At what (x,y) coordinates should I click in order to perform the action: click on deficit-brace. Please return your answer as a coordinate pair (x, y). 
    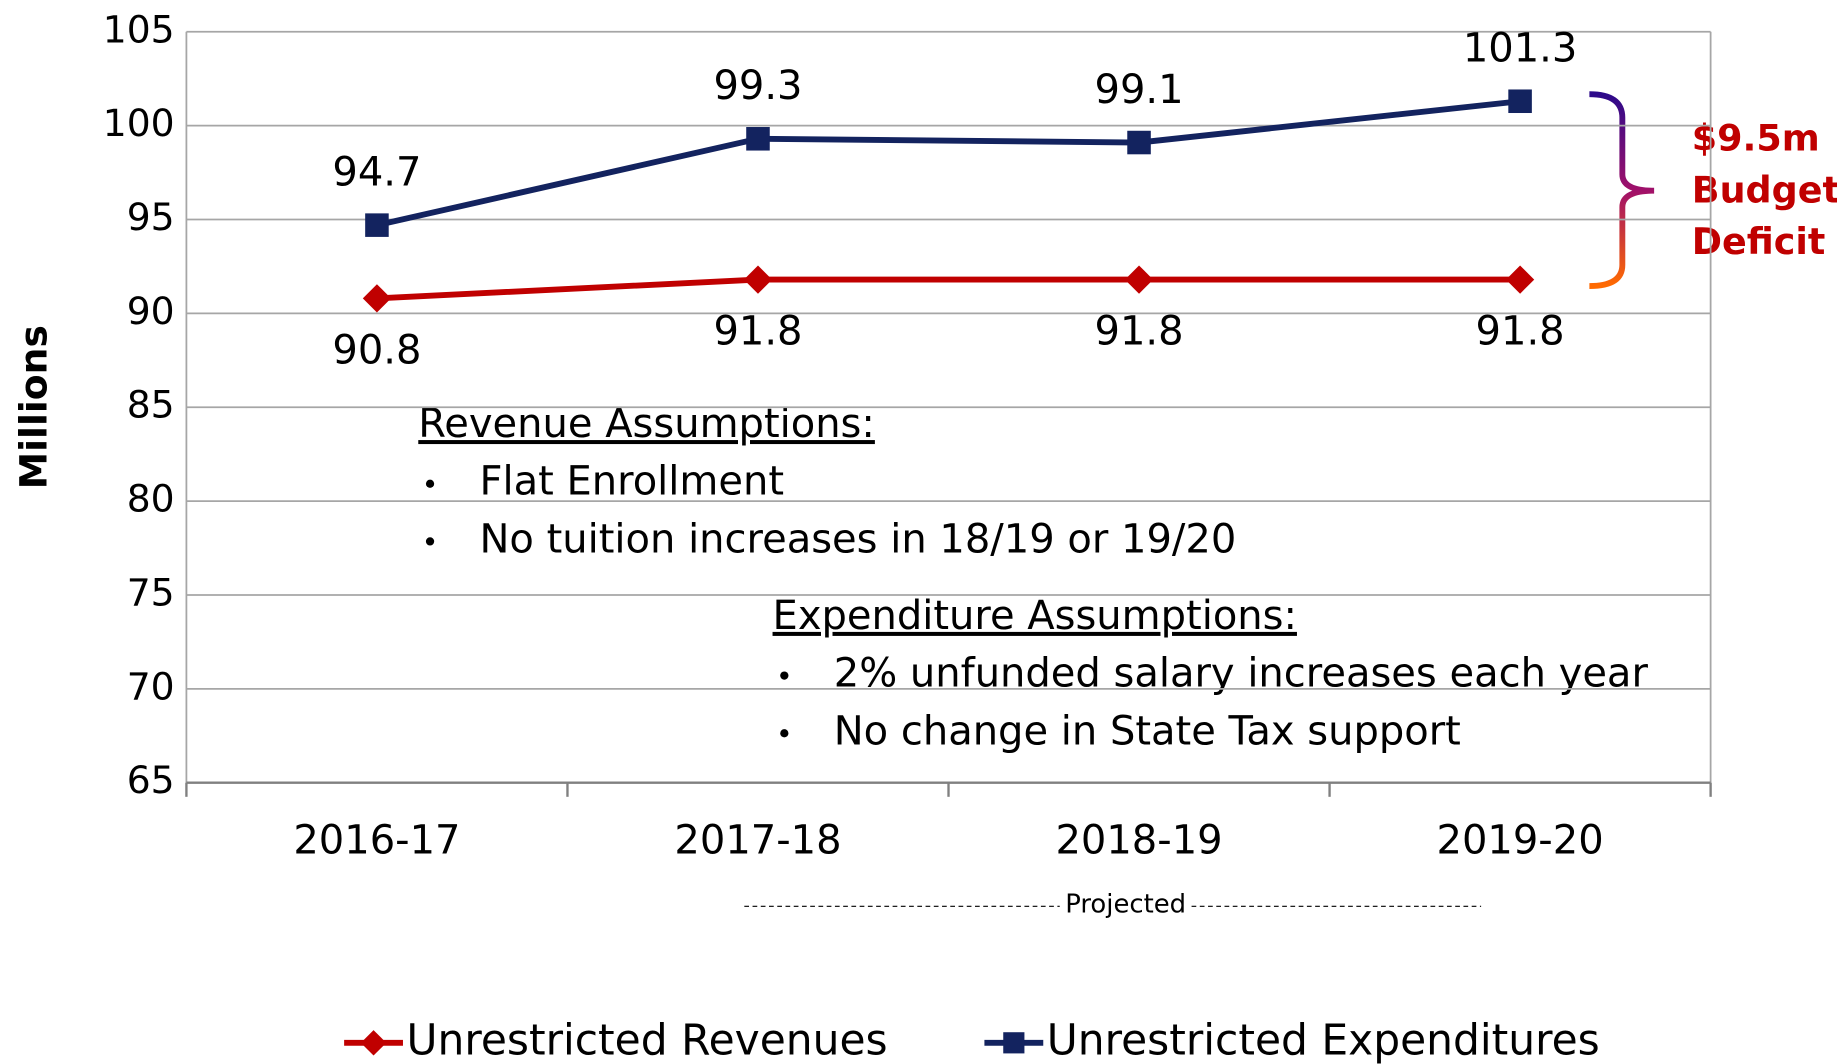
    Looking at the image, I should click on (1622, 190).